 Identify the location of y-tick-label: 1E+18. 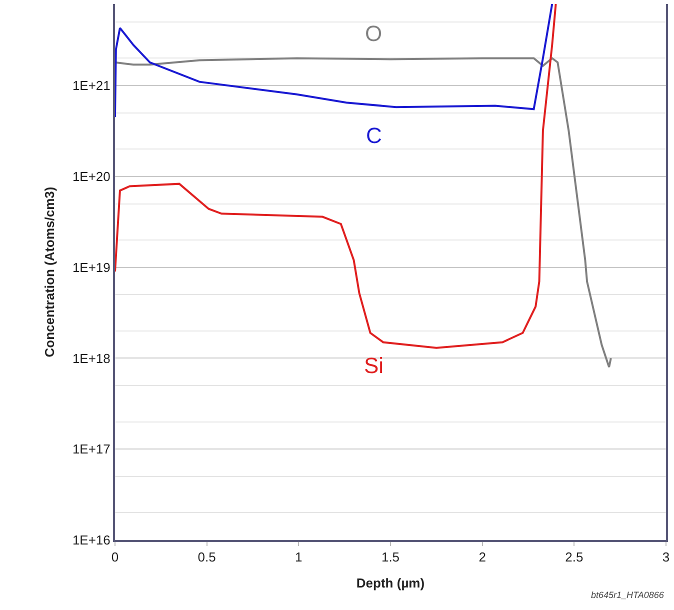
(91, 358).